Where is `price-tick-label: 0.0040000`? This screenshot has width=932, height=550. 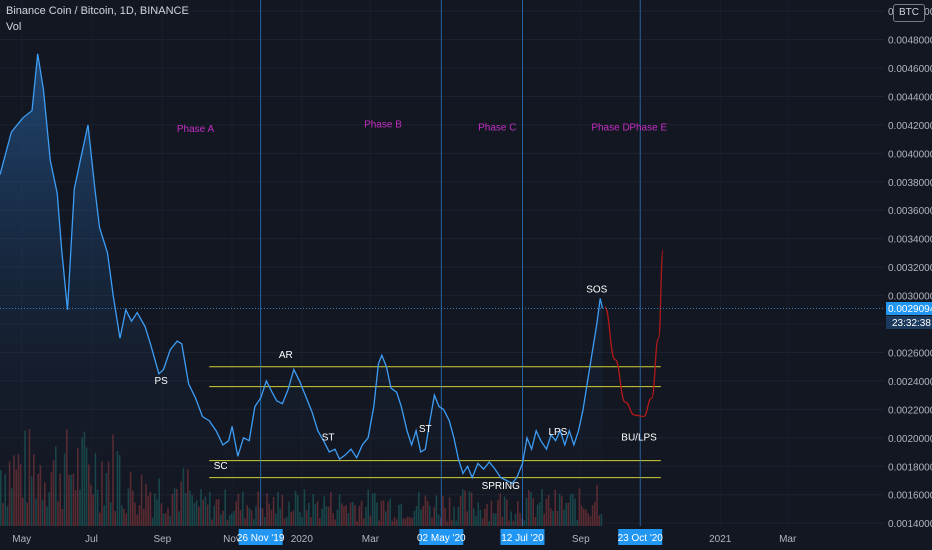 price-tick-label: 0.0040000 is located at coordinates (910, 154).